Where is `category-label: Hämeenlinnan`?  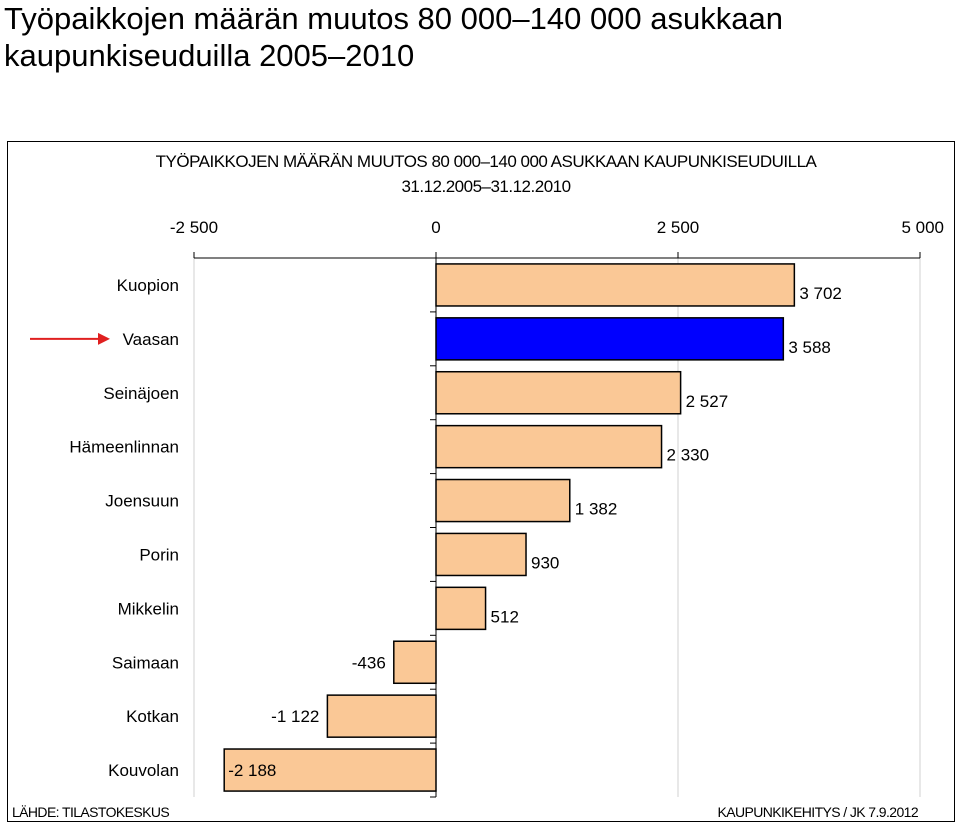
category-label: Hämeenlinnan is located at coordinates (124, 447).